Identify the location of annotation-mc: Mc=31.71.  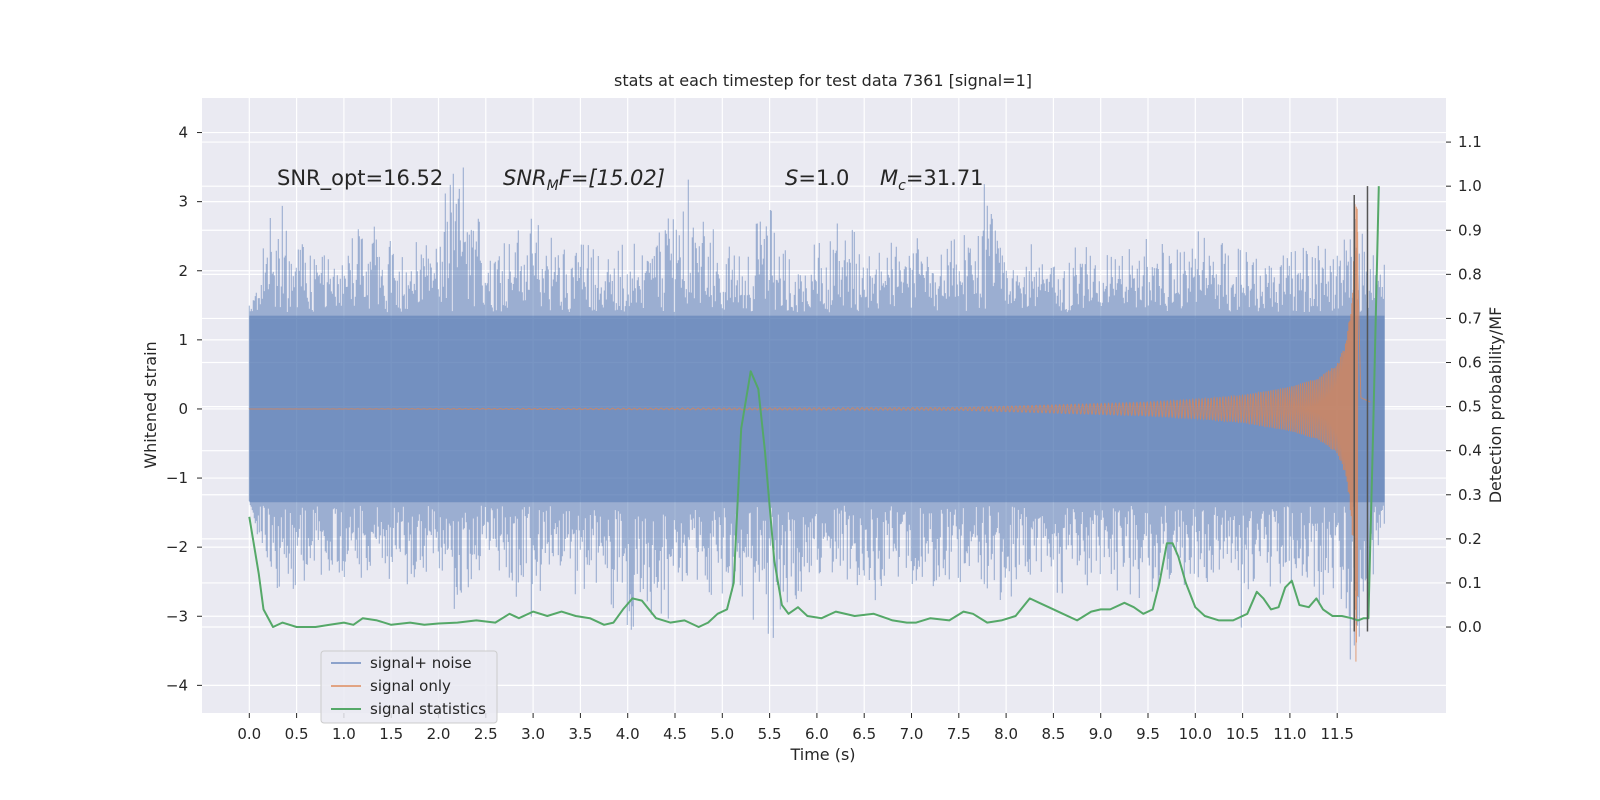
(932, 180).